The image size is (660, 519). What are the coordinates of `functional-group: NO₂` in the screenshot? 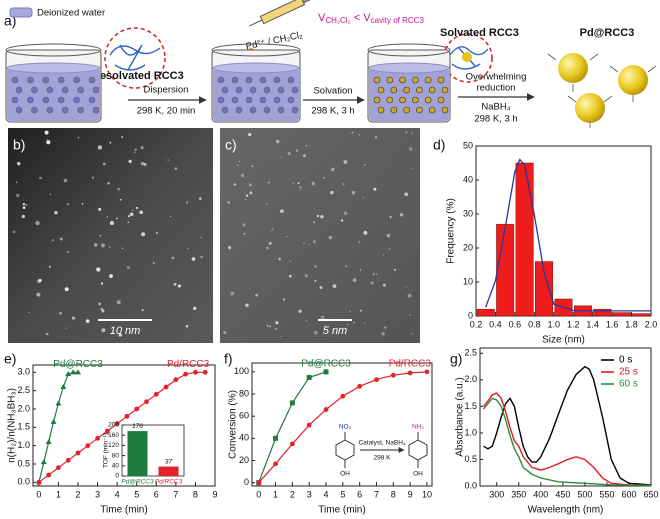 It's located at (345, 427).